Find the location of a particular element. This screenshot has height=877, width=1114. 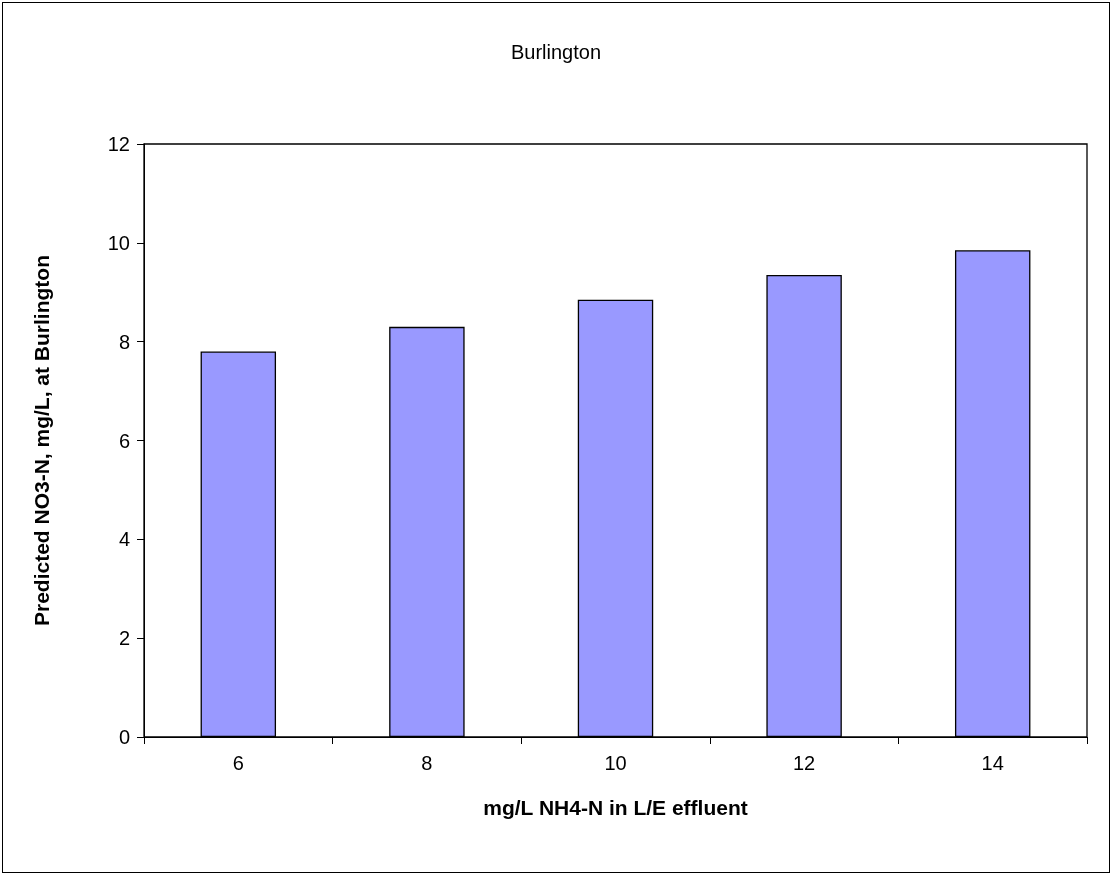

x-tick-label: 10 is located at coordinates (615, 763).